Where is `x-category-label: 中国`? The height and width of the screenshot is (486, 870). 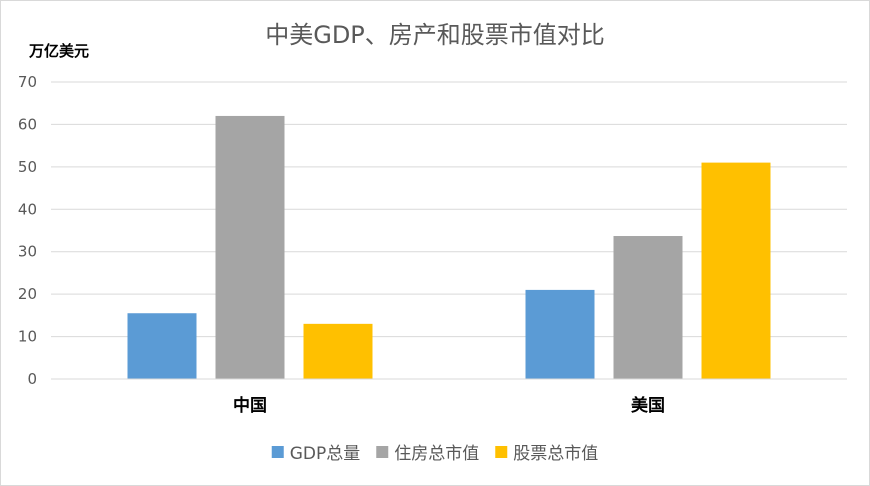
x-category-label: 中国 is located at coordinates (250, 405).